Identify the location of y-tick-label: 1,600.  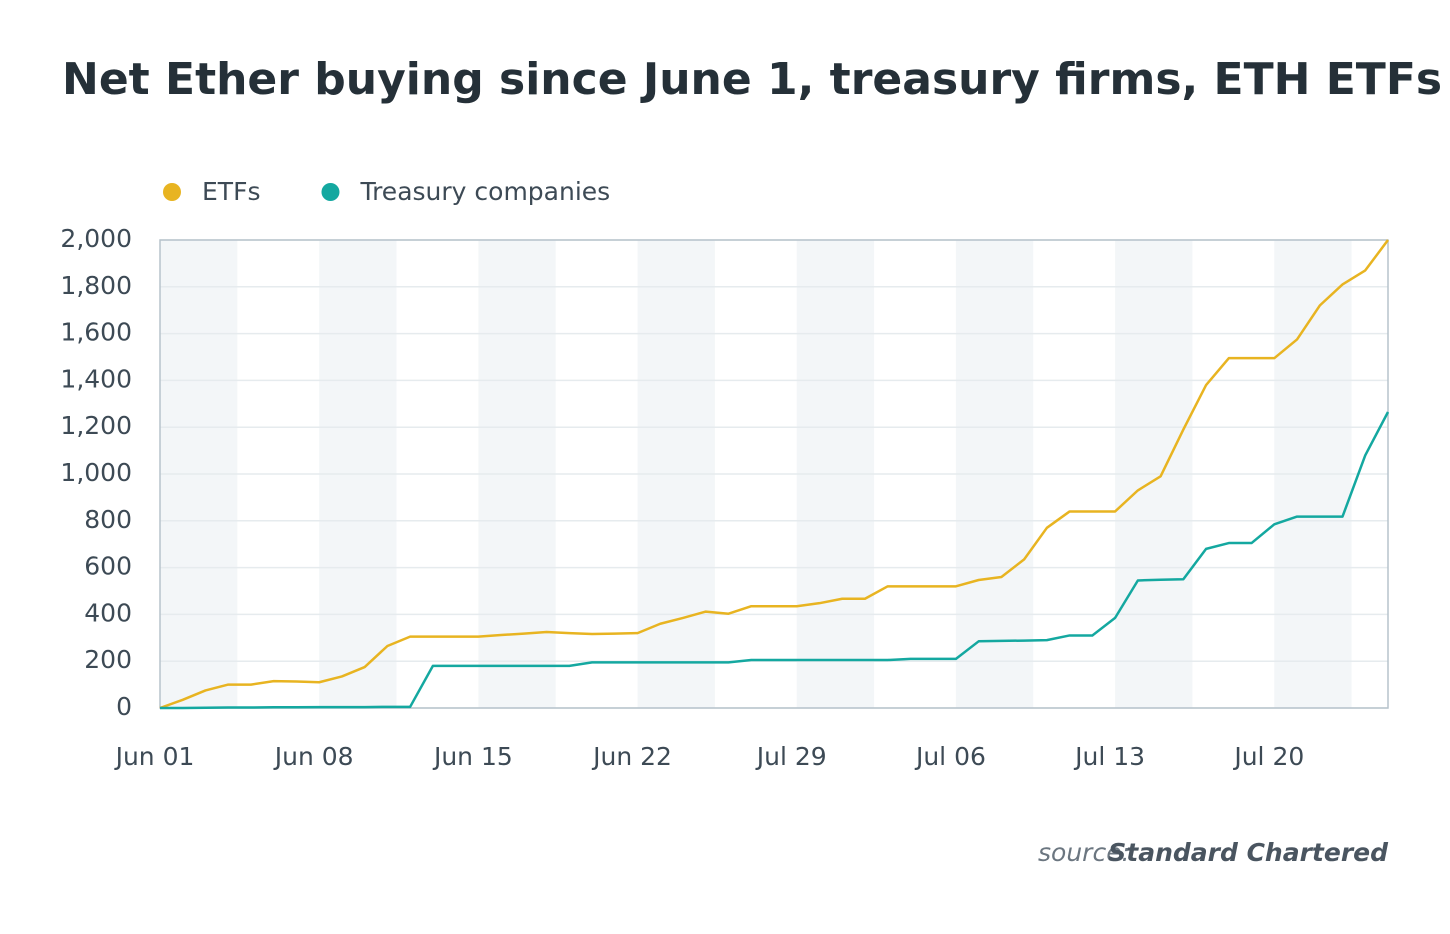
(96, 332).